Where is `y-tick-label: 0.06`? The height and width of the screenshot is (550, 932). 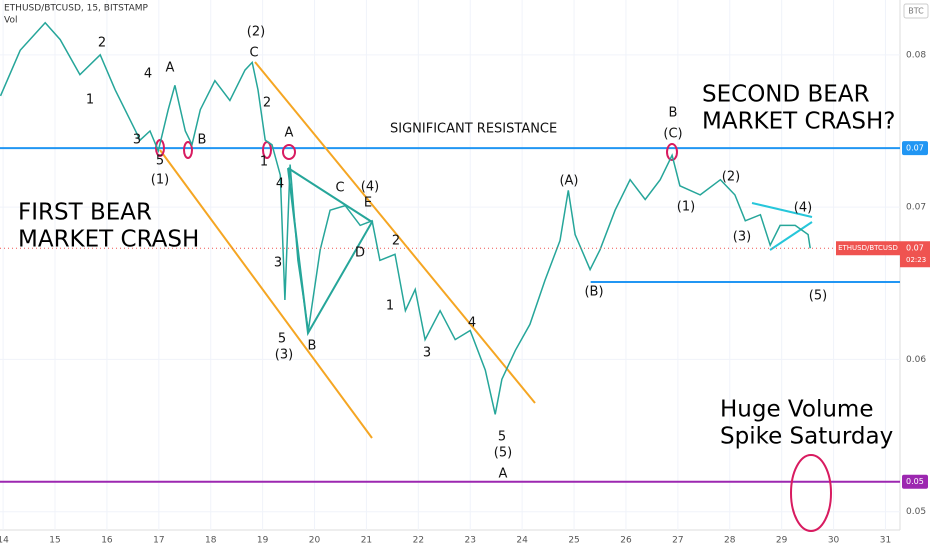
y-tick-label: 0.06 is located at coordinates (916, 360).